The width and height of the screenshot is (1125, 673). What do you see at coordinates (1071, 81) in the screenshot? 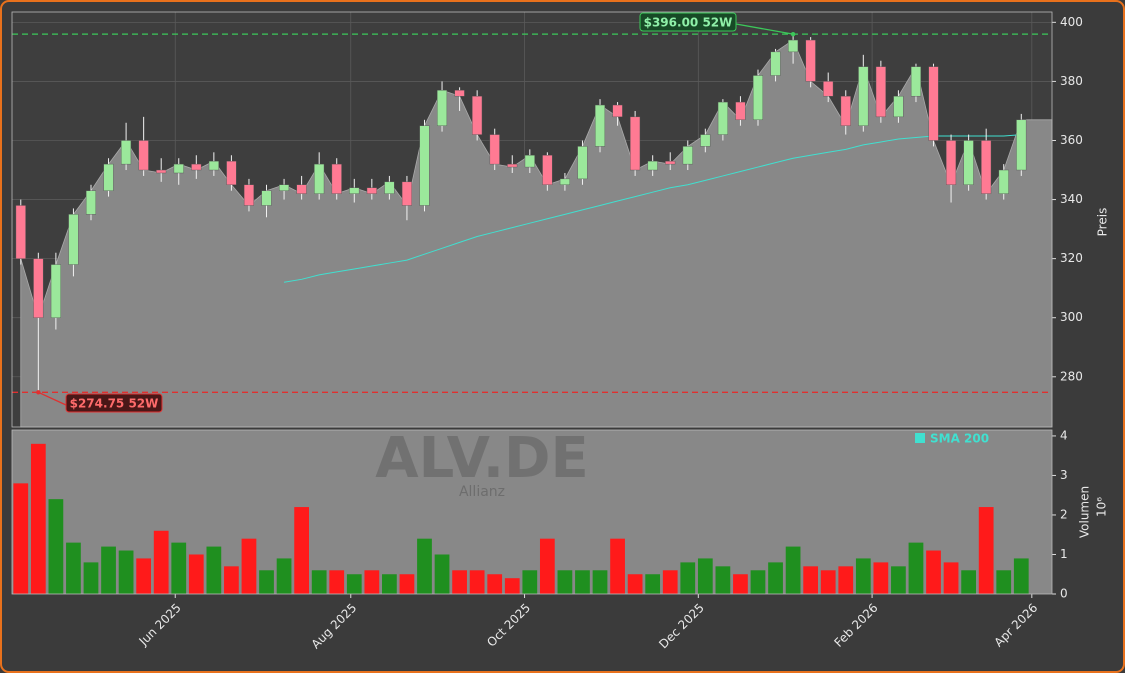
I see `y-tick-label: 380` at bounding box center [1071, 81].